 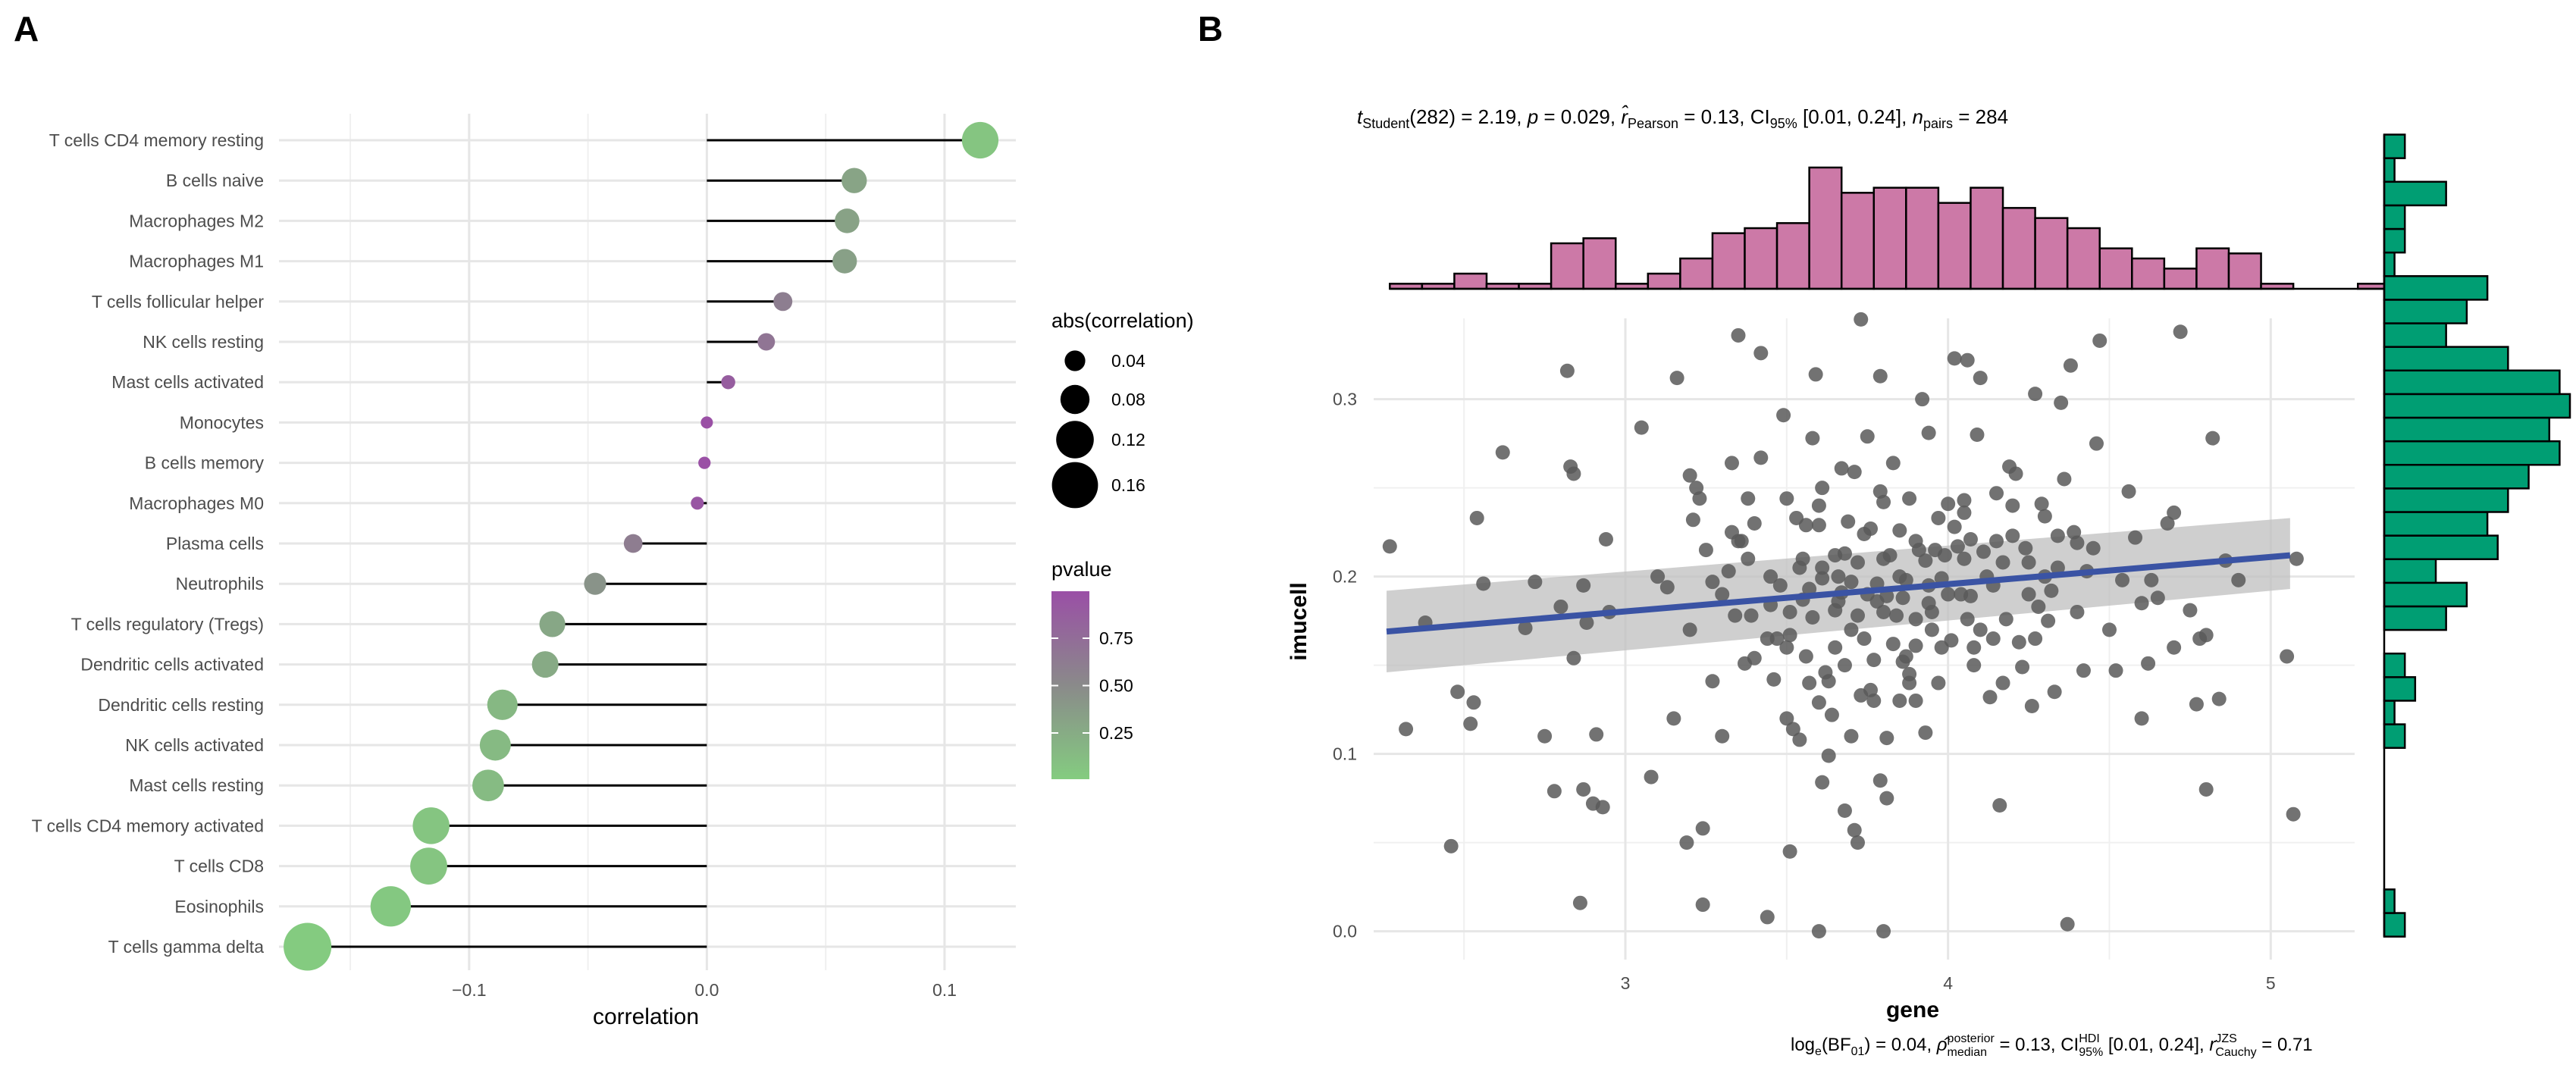 What do you see at coordinates (2285, 1045) in the screenshot?
I see `stat-r-value-b: = 0.71` at bounding box center [2285, 1045].